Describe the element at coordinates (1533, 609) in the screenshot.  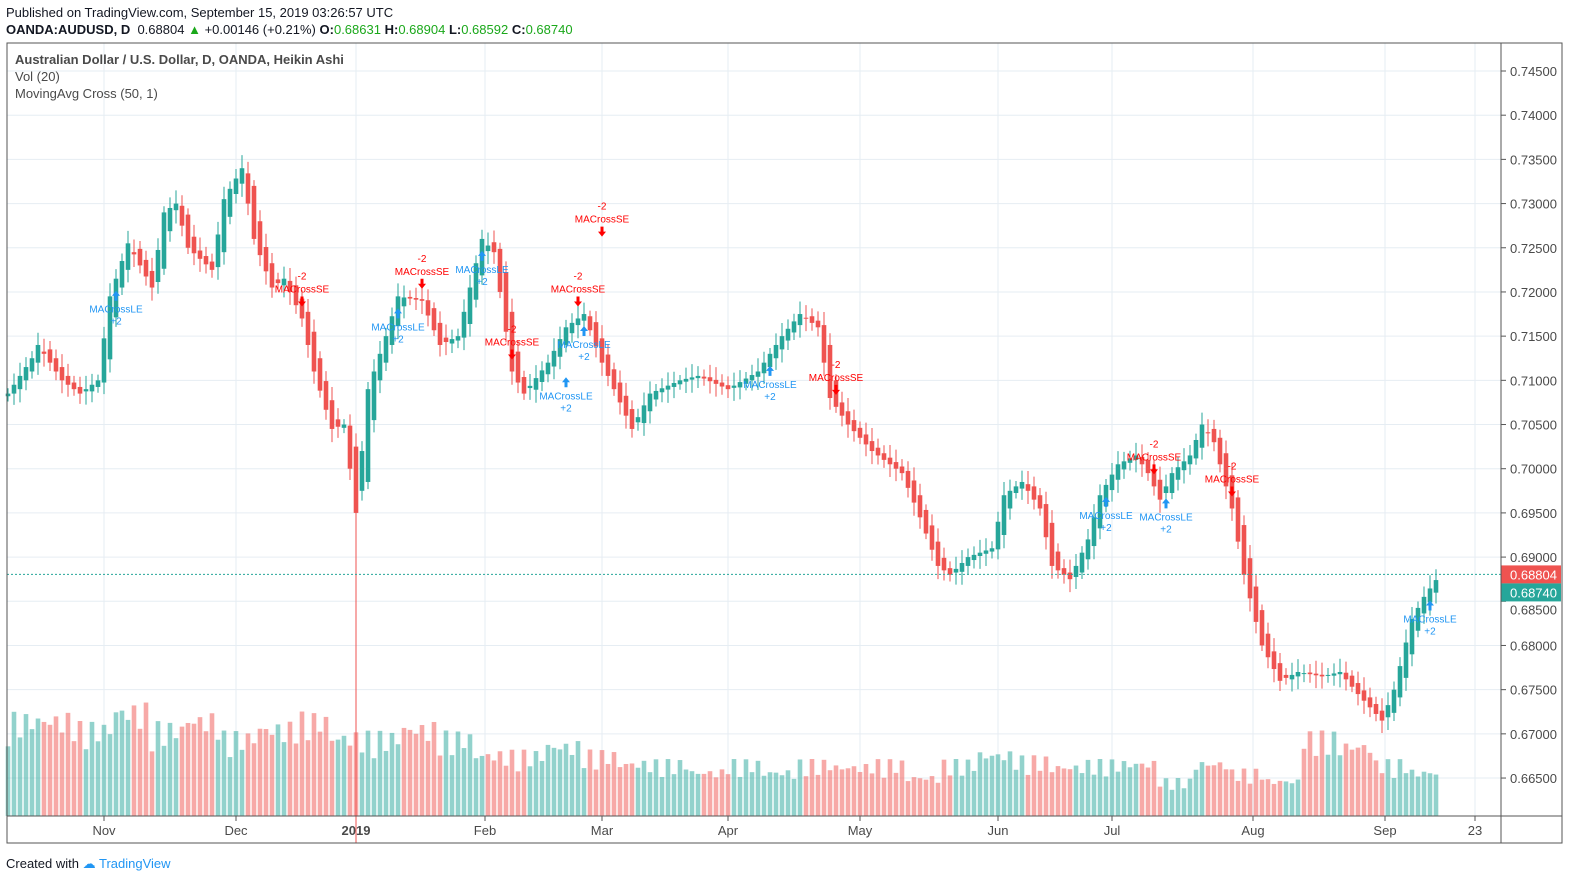
I see `price-tick-label: 0.68500` at that location.